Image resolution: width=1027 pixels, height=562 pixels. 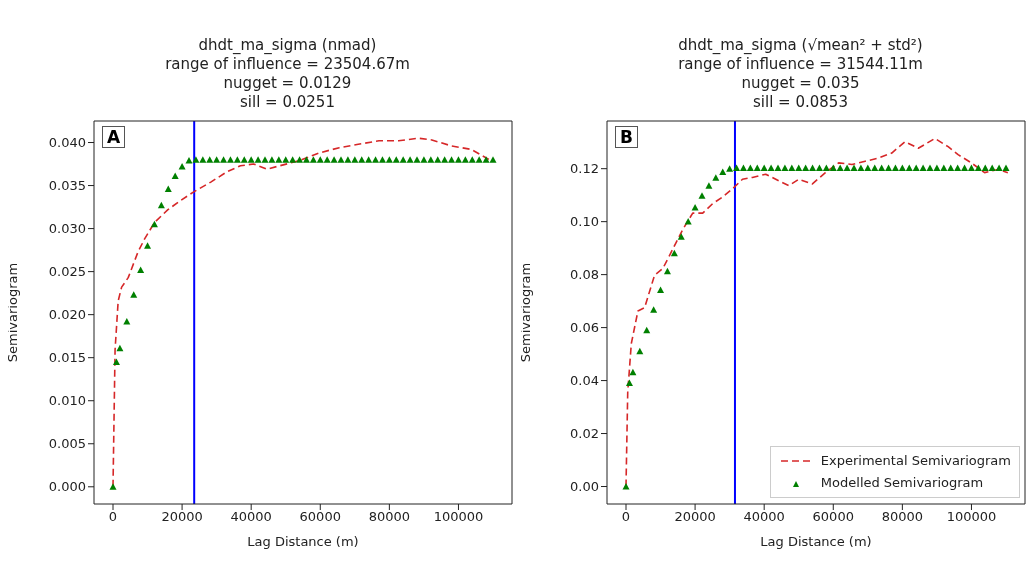 I want to click on y-tick-label: 0.04, so click(x=584, y=381).